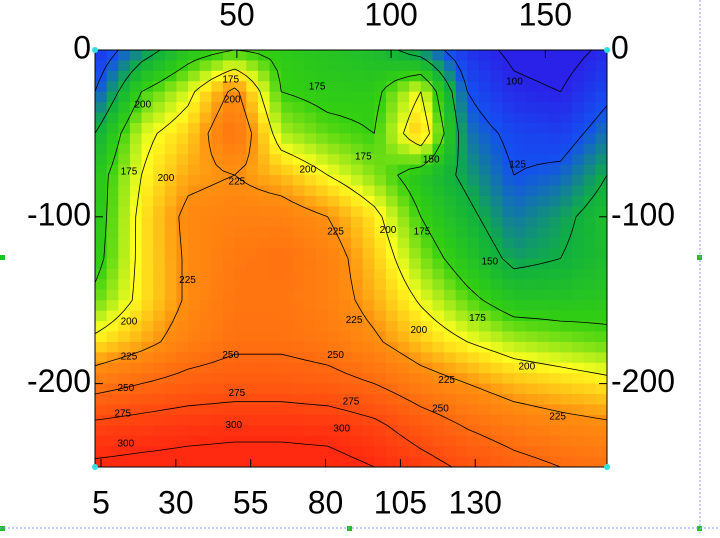 The width and height of the screenshot is (720, 538). I want to click on contour-label: 275, so click(351, 402).